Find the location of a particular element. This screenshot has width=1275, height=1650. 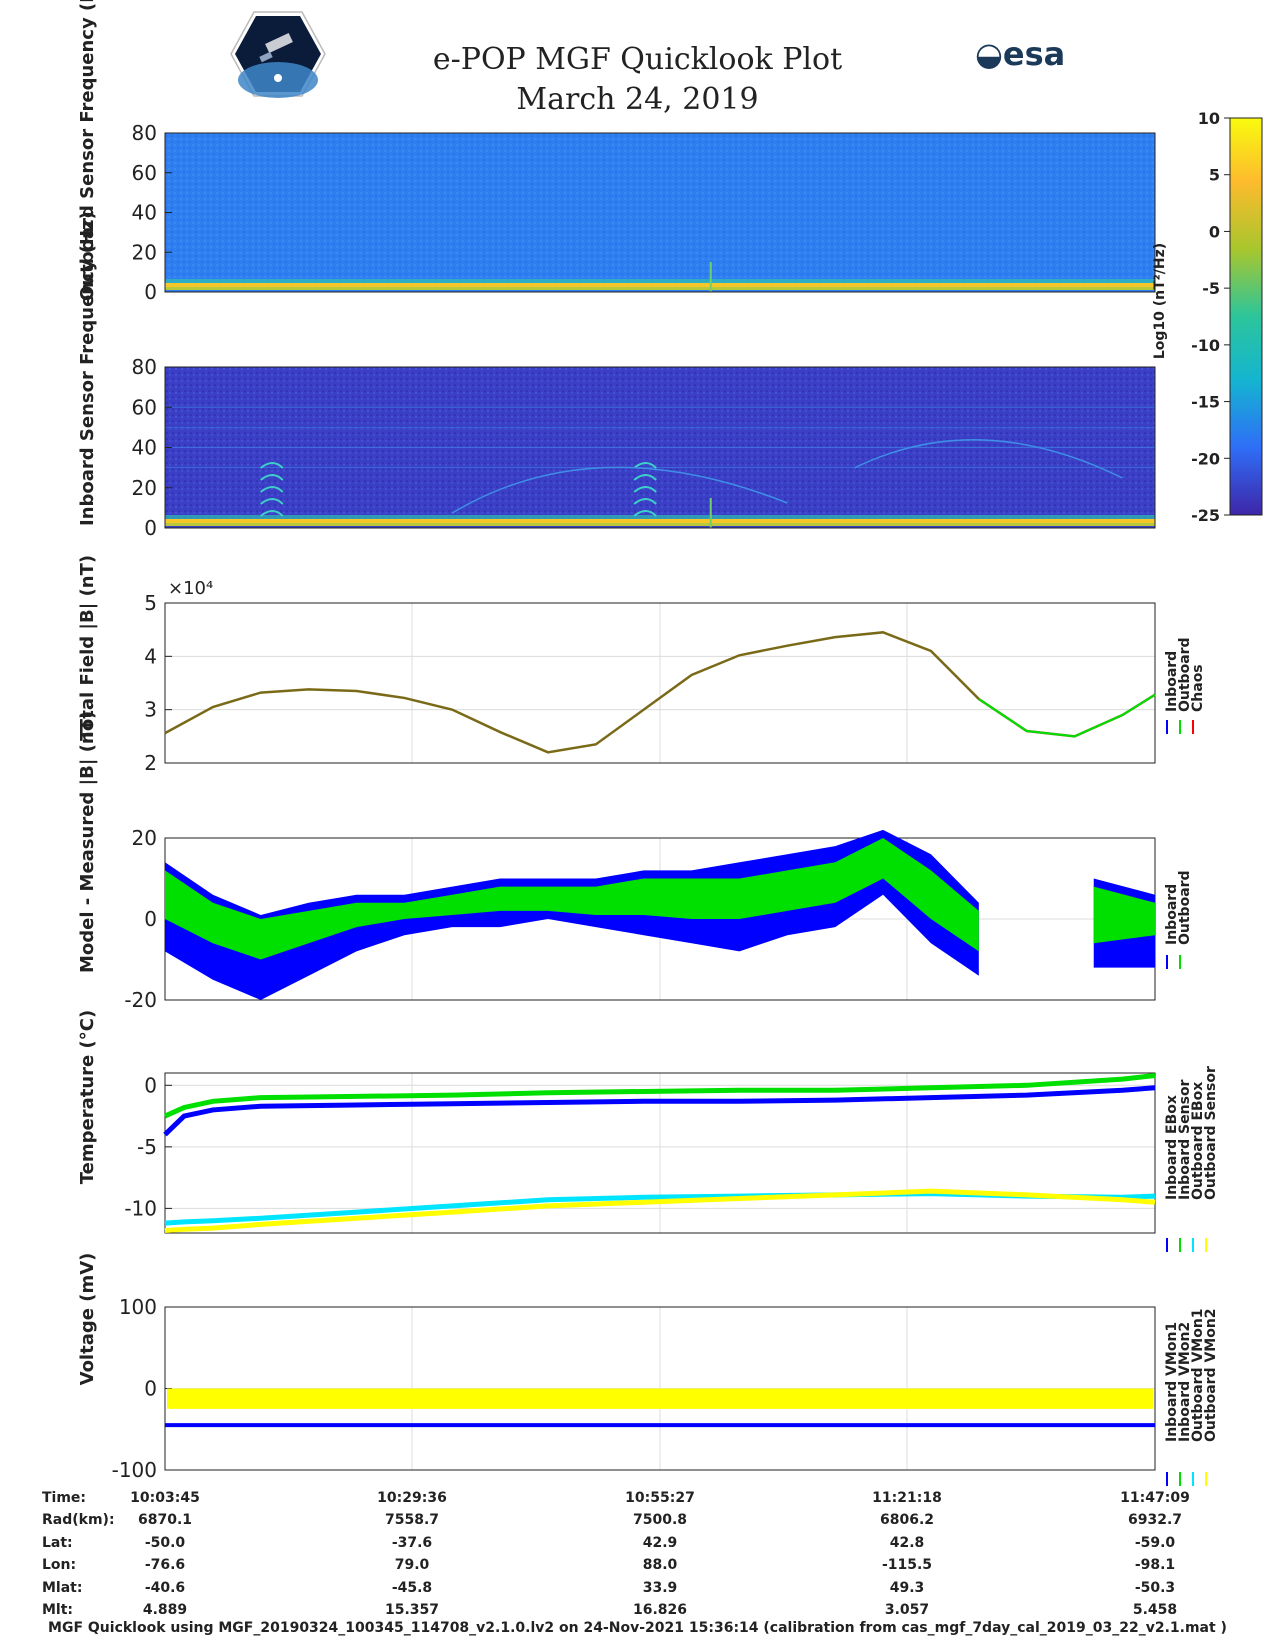

info-row-label: Rad(km): is located at coordinates (78, 1520).